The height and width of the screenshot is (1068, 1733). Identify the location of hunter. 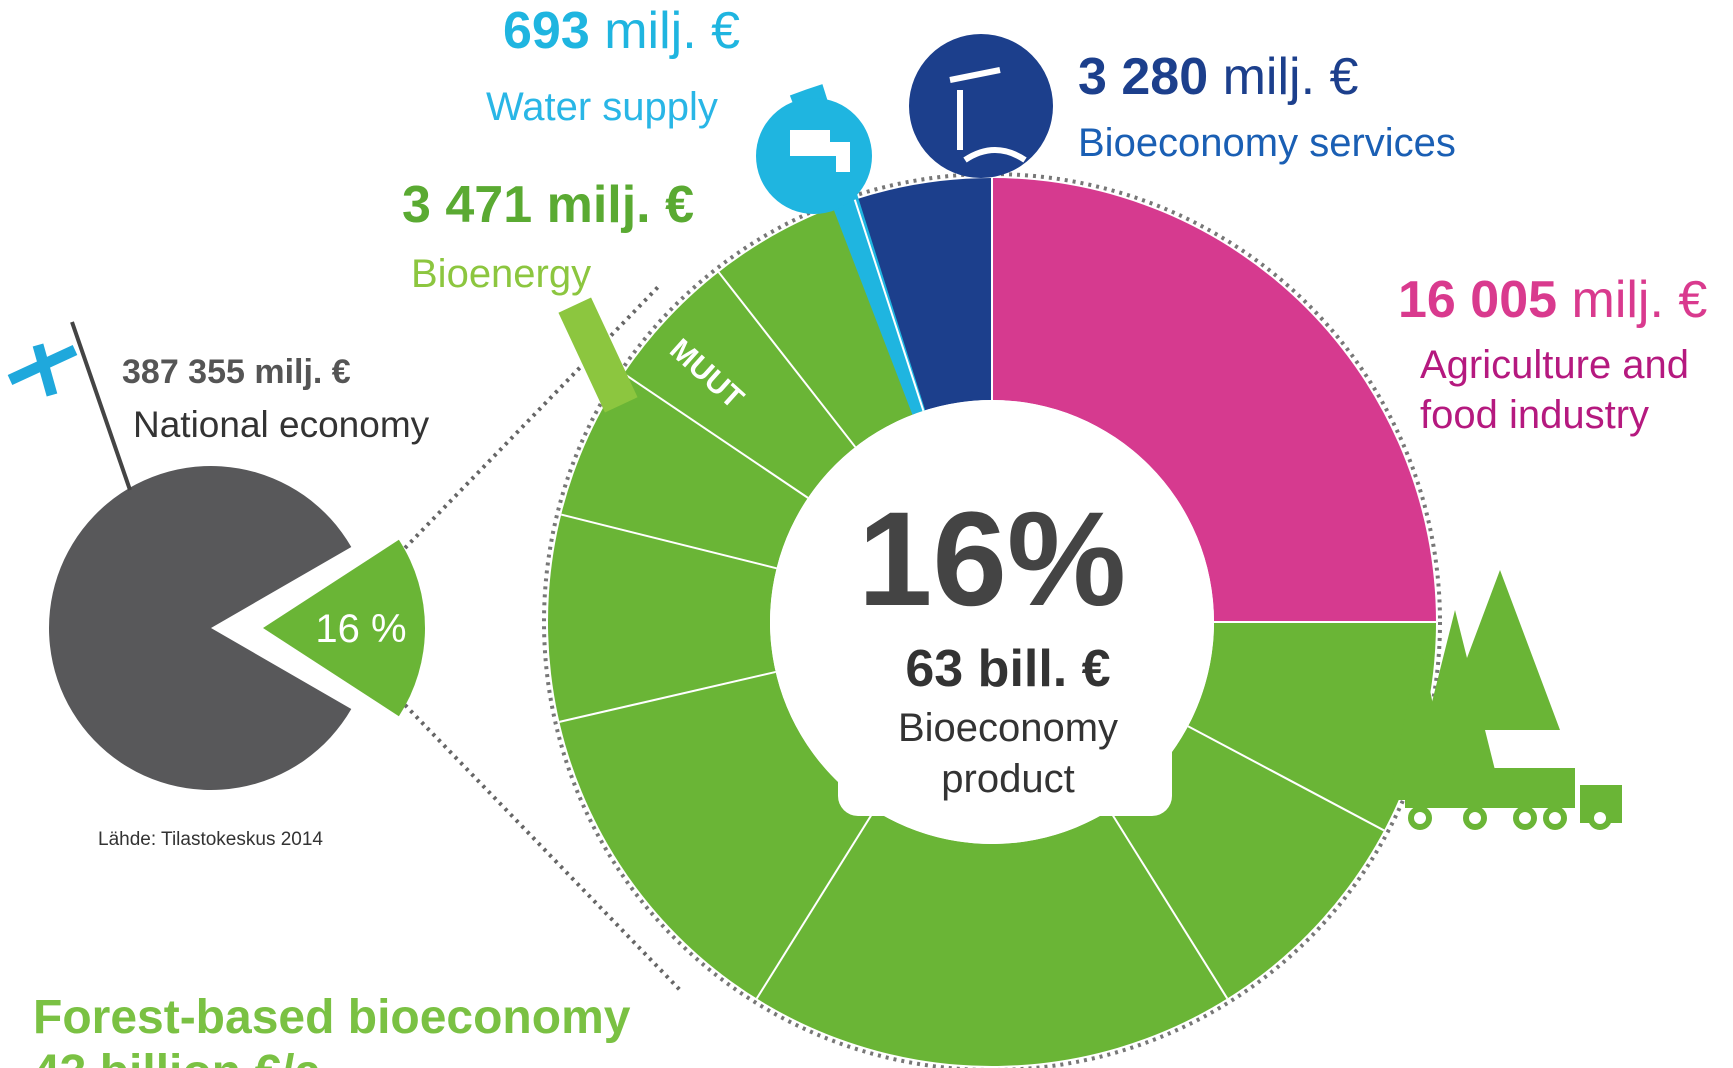
(988, 115).